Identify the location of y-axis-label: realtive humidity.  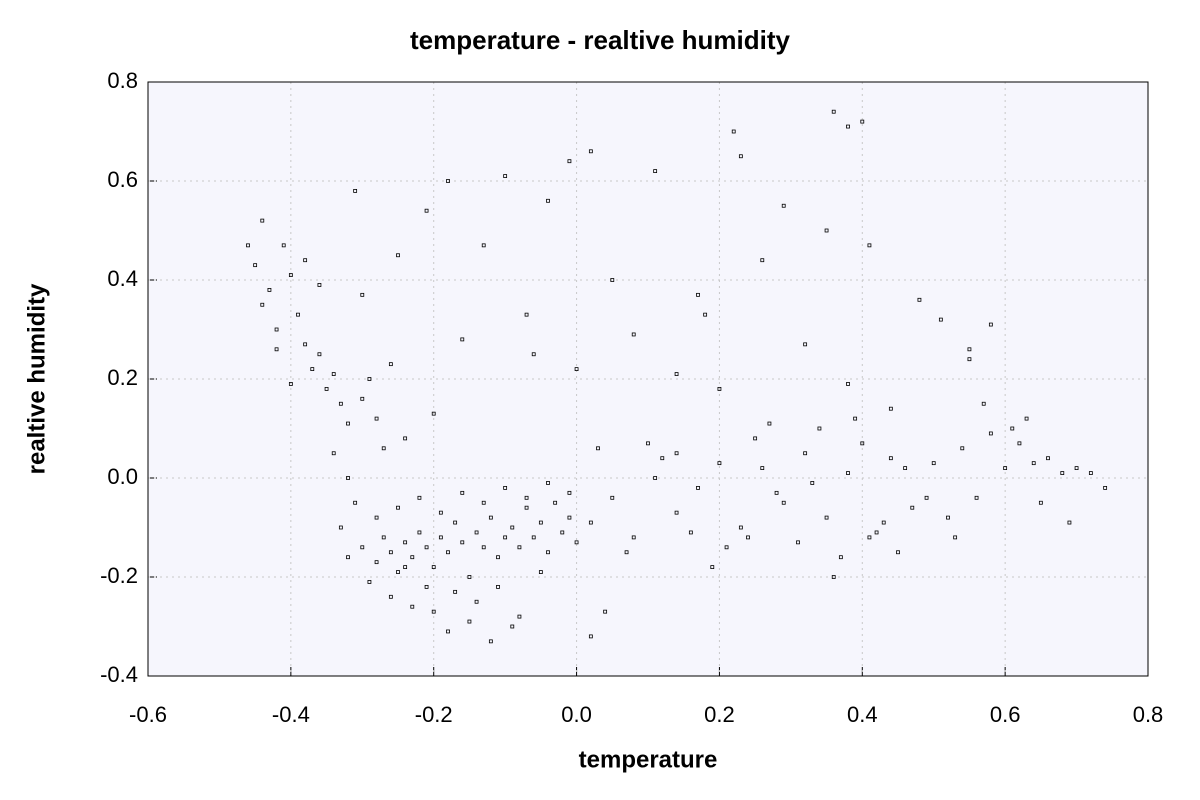
(36, 378).